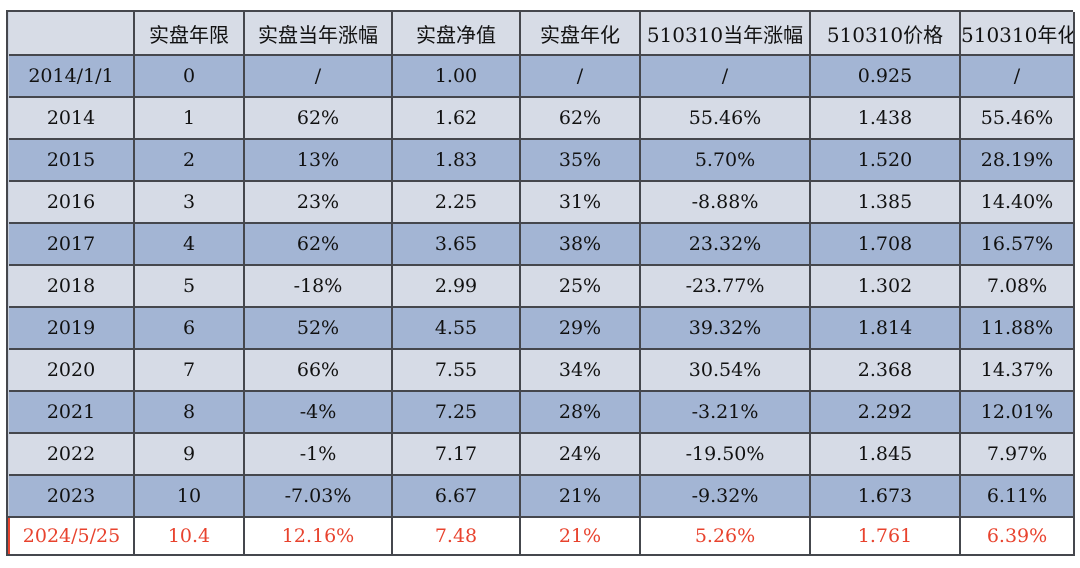 This screenshot has width=1080, height=568. I want to click on table-row: 2014 1 62% 1.62 62% 55.46% 1.438 55.46%, so click(542, 118).